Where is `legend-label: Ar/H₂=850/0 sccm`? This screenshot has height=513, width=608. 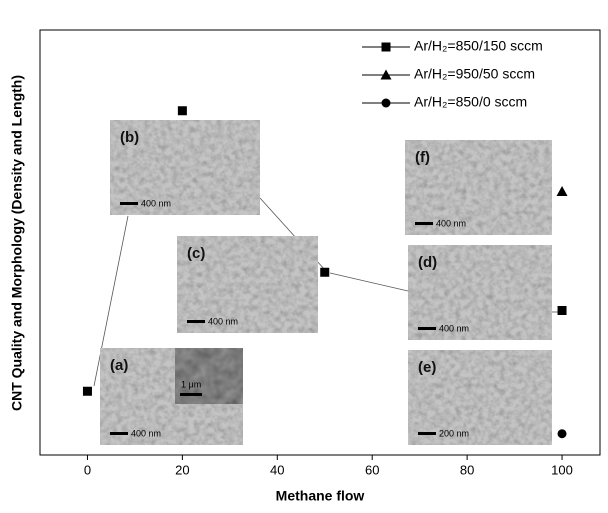
legend-label: Ar/H₂=850/0 sccm is located at coordinates (470, 102).